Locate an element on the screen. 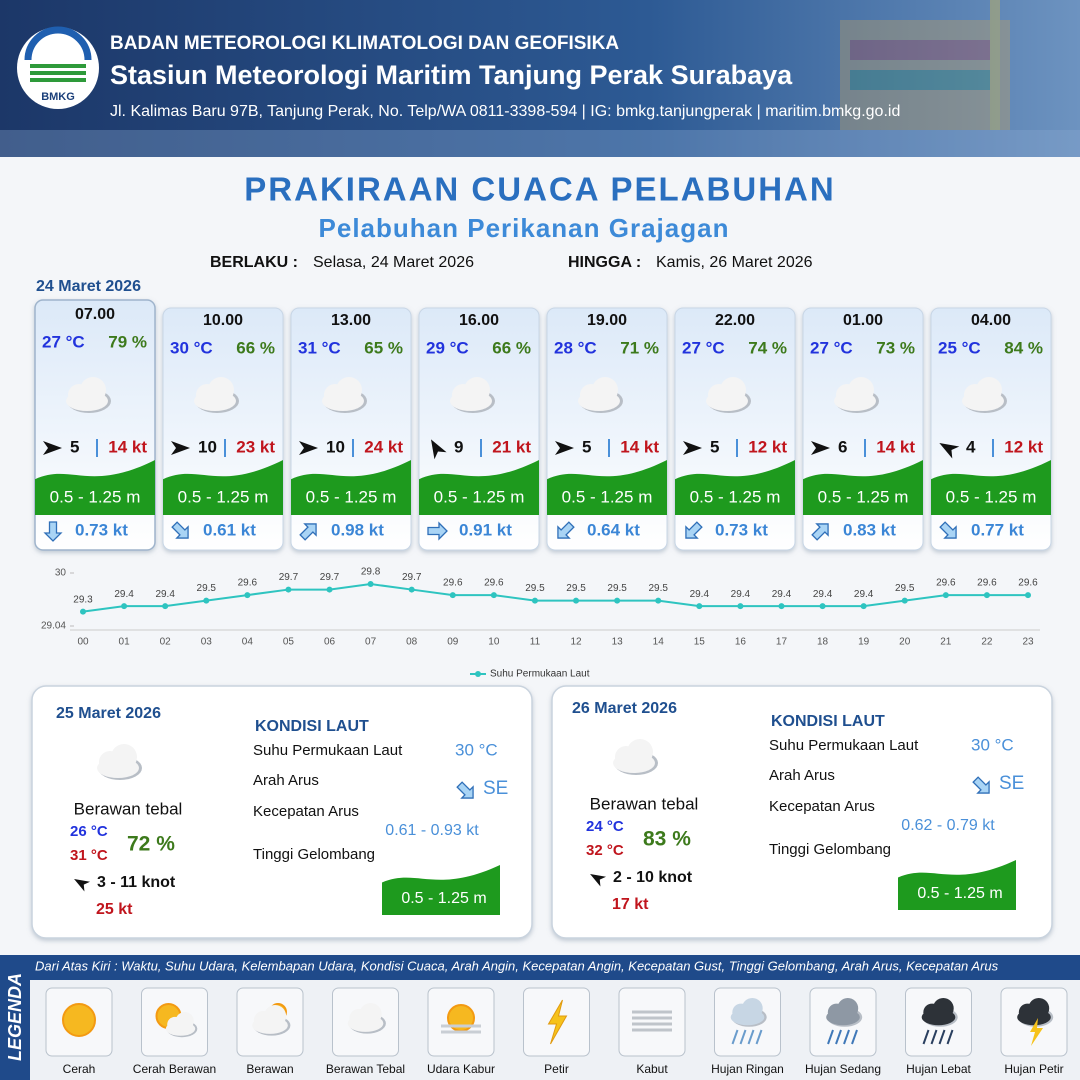 Image resolution: width=1080 pixels, height=1080 pixels. subtitle: Pelabuhan Perikanan Grajagan is located at coordinates (524, 228).